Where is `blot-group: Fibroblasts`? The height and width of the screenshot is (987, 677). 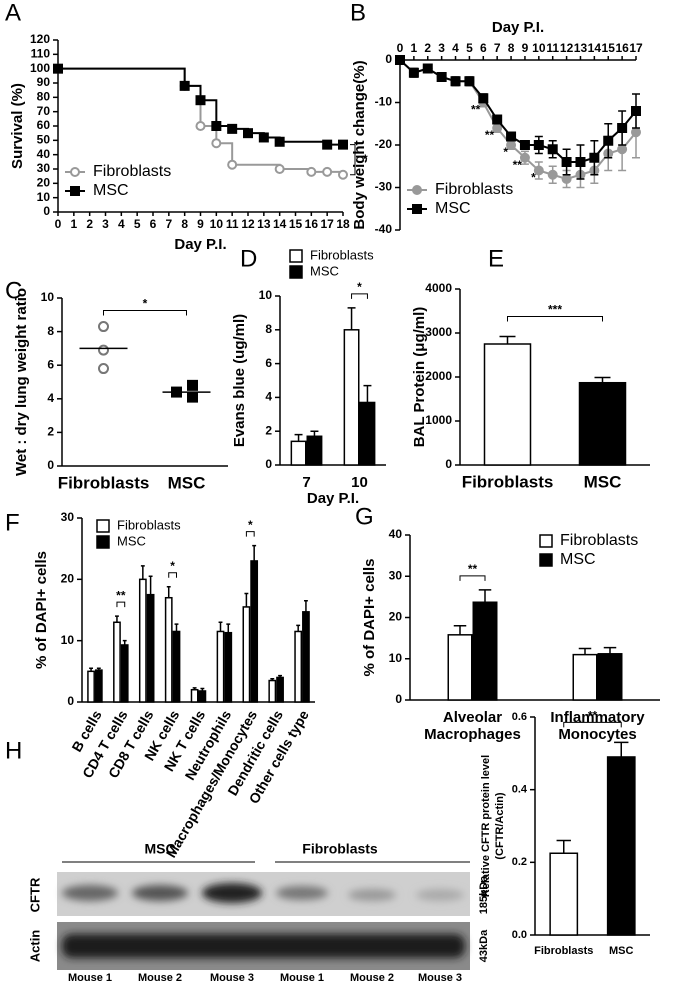 blot-group: Fibroblasts is located at coordinates (340, 849).